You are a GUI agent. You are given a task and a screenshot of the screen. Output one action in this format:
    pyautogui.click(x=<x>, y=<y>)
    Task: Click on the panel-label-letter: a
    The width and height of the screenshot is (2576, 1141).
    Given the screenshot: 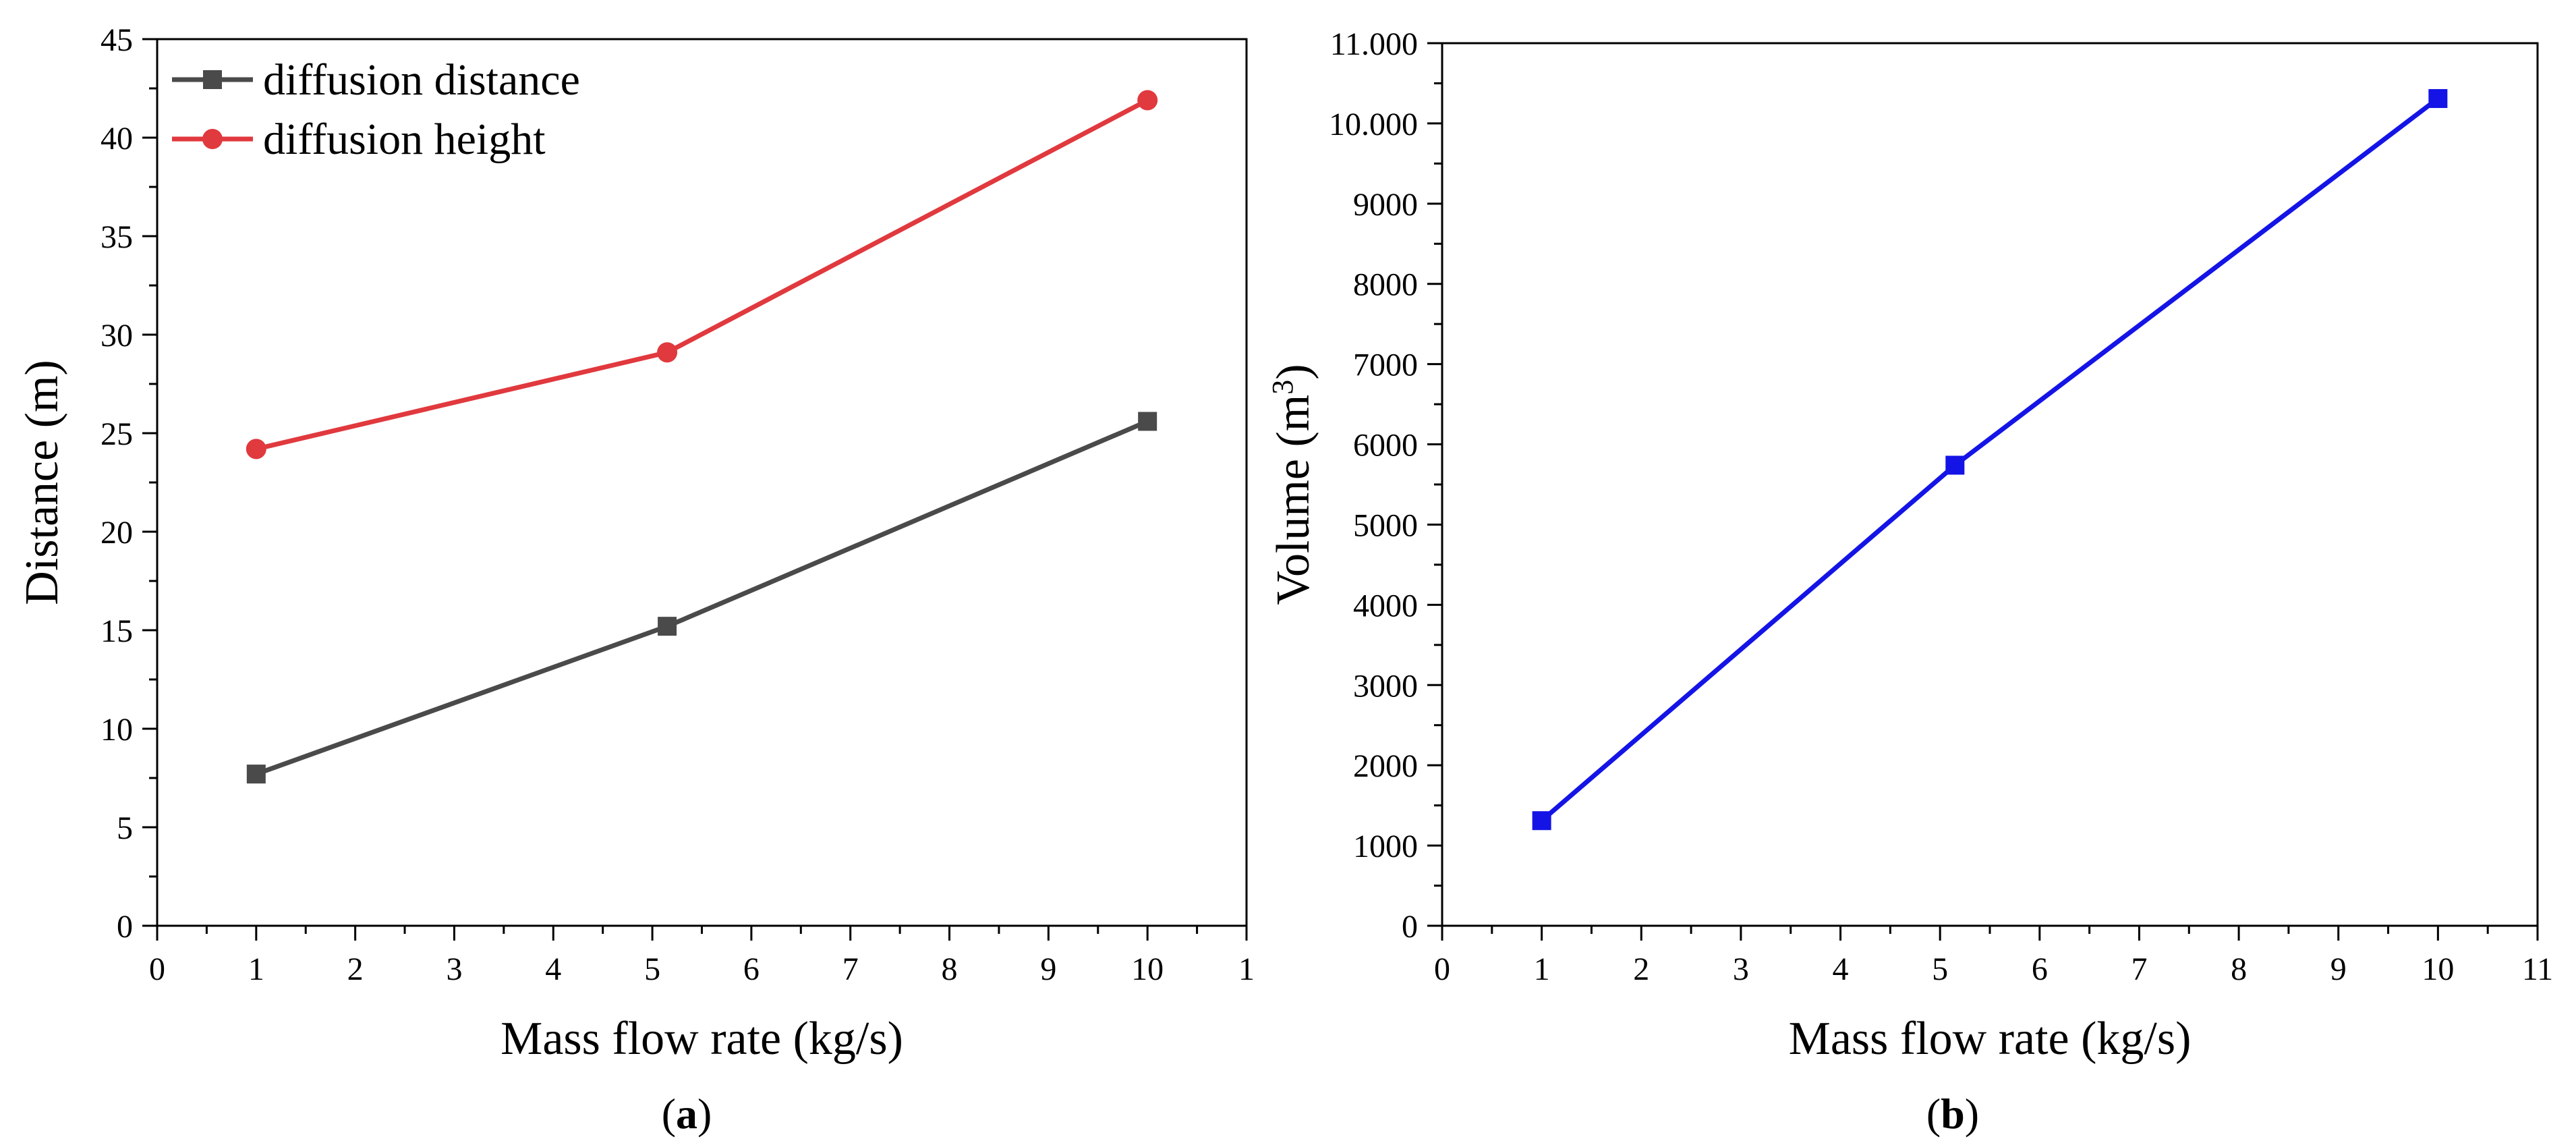 What is the action you would take?
    pyautogui.click(x=686, y=1114)
    